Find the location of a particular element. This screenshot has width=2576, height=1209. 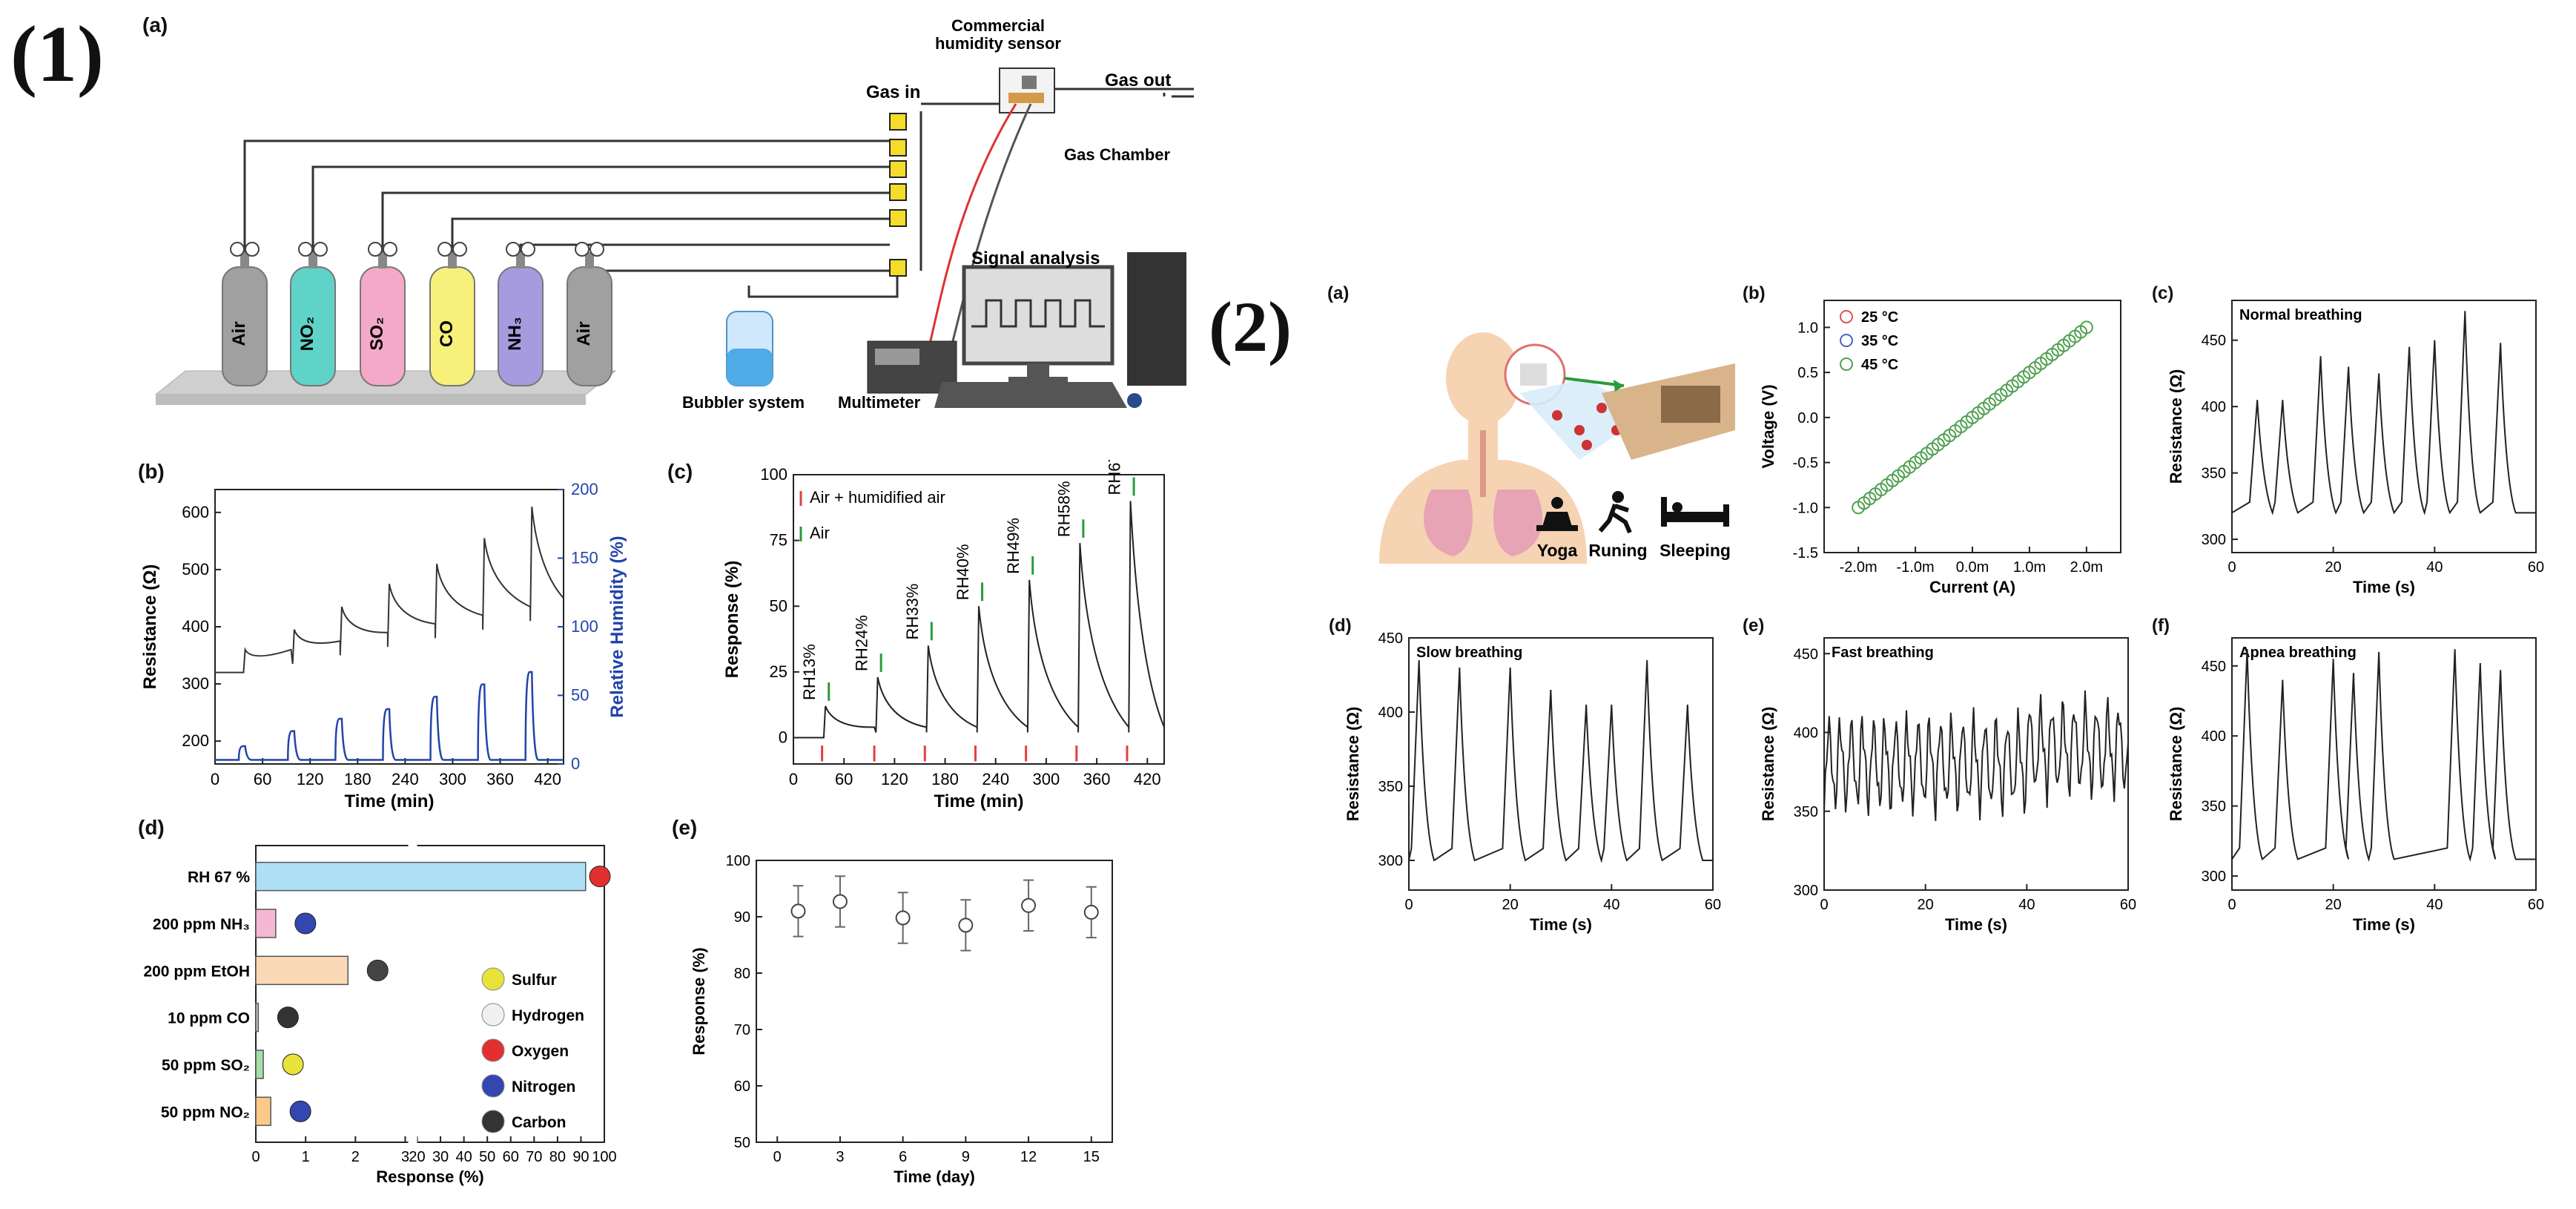

y-tick-label: 0 is located at coordinates (783, 738).